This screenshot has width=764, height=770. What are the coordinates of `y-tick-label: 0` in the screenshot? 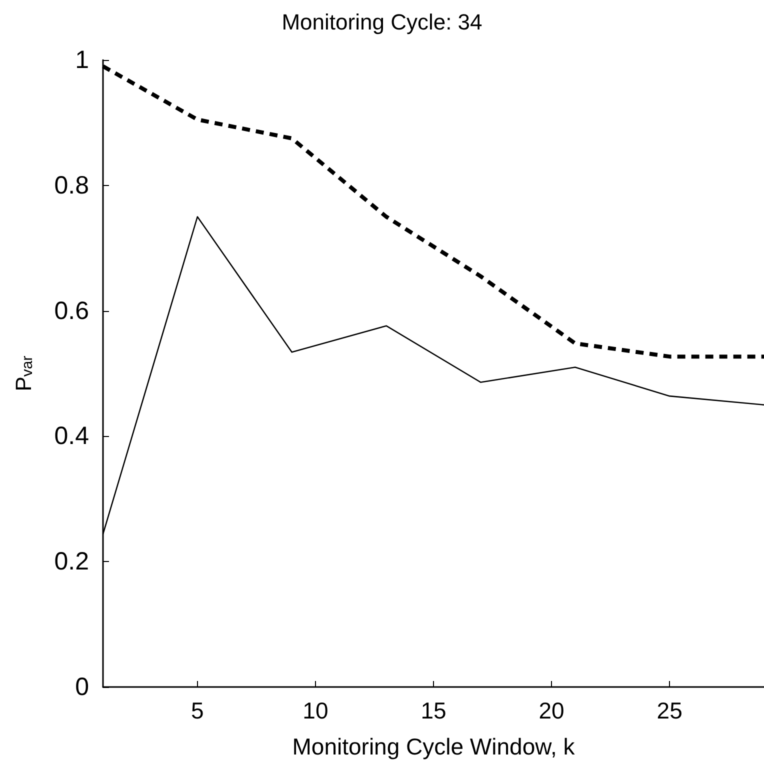 It's located at (82, 687).